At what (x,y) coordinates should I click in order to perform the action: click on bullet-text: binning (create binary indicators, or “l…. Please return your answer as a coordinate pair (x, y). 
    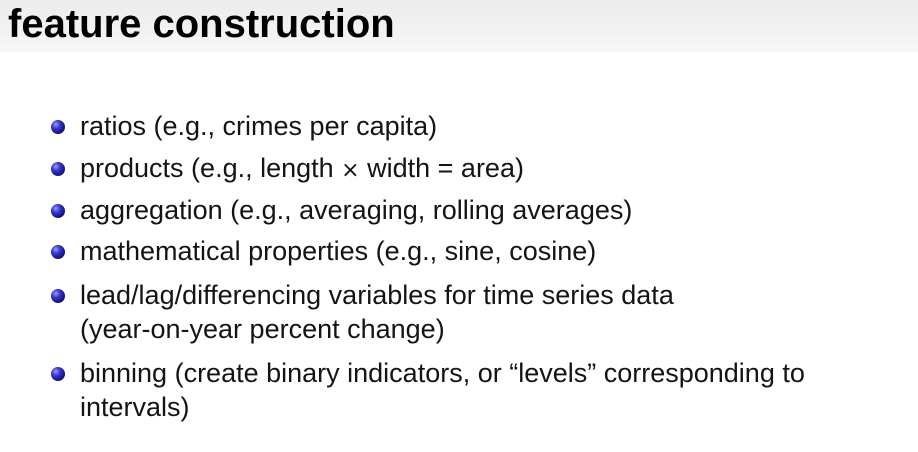
    Looking at the image, I should click on (442, 373).